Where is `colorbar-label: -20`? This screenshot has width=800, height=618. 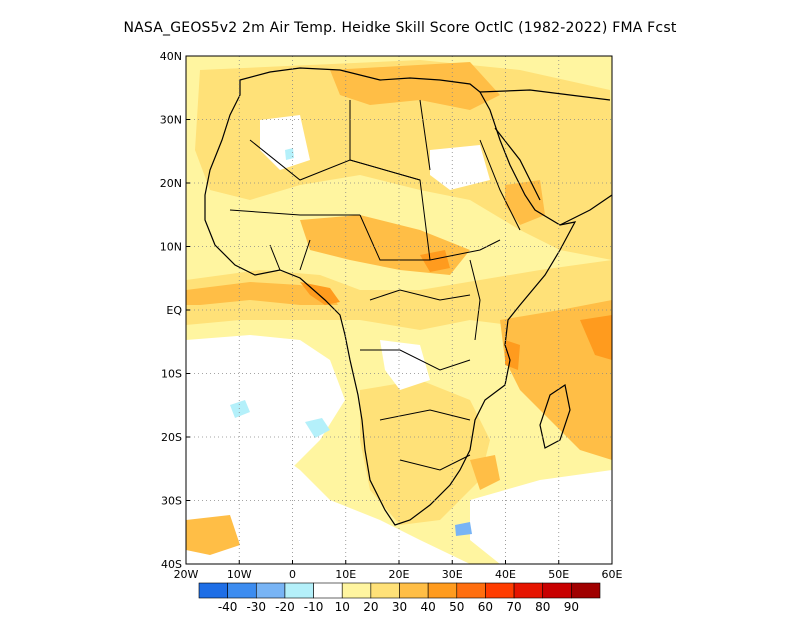
colorbar-label: -20 is located at coordinates (285, 607).